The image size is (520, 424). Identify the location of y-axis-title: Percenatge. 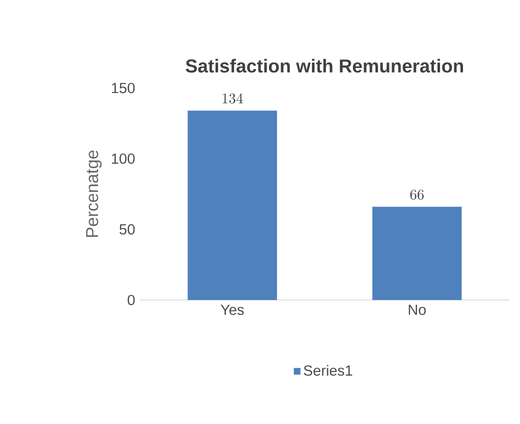
(94, 193).